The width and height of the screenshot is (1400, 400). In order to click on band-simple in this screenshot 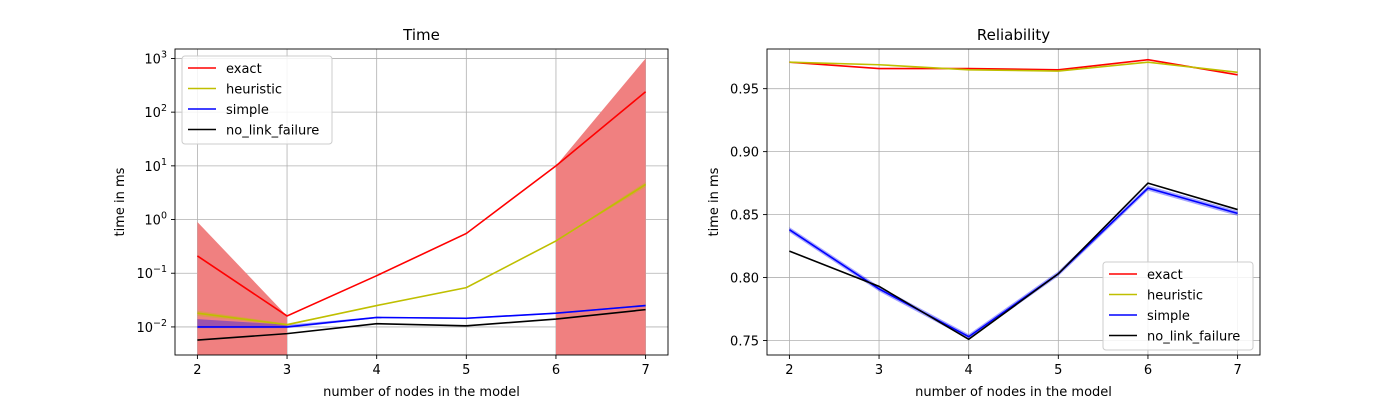, I will do `click(421, 316)`.